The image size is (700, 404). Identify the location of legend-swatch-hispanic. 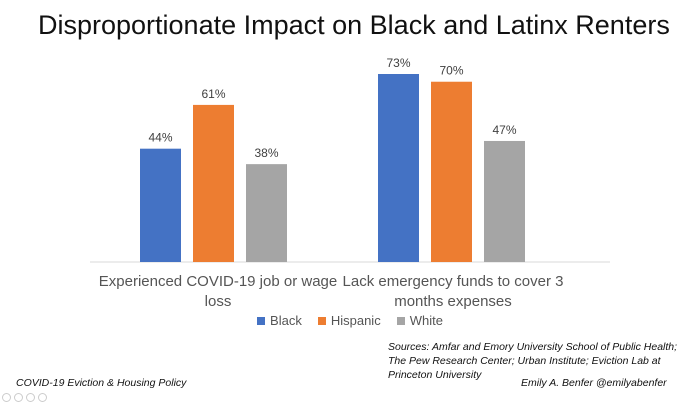
(321, 320).